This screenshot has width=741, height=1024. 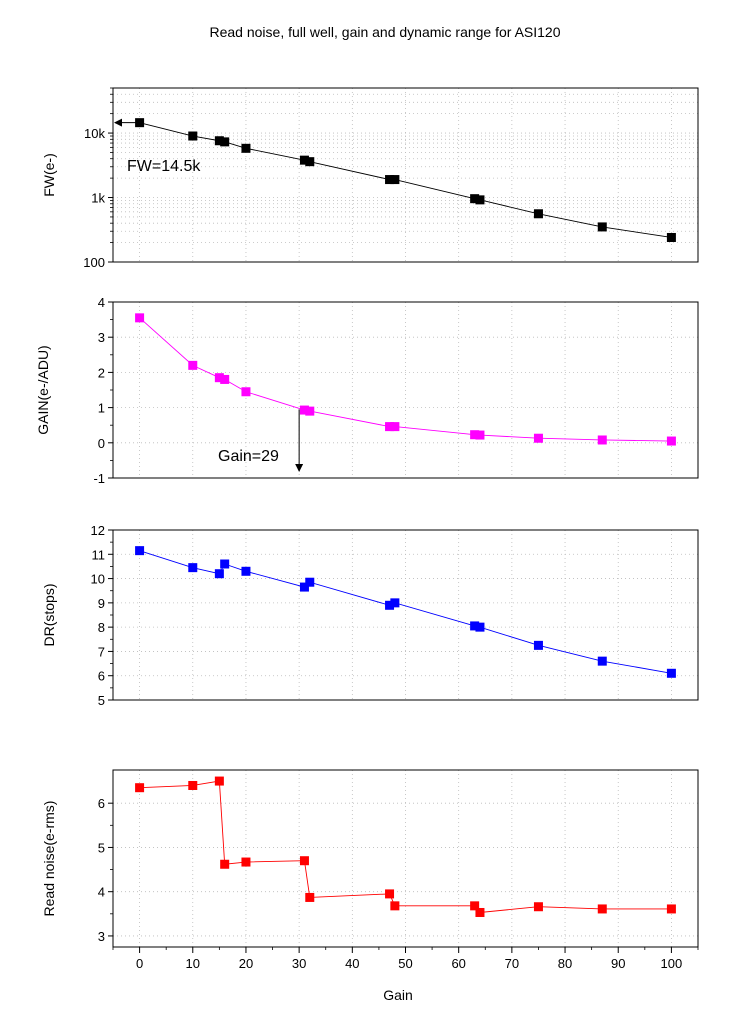 I want to click on y-tick-label: 10k, so click(x=94, y=133).